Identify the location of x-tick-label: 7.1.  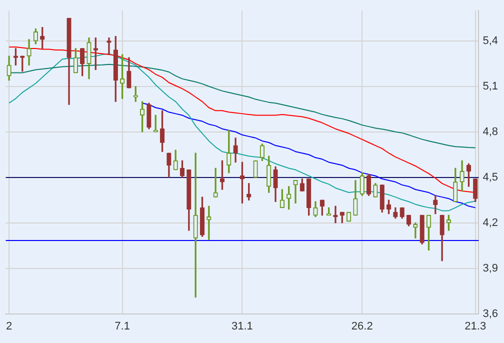
(122, 326).